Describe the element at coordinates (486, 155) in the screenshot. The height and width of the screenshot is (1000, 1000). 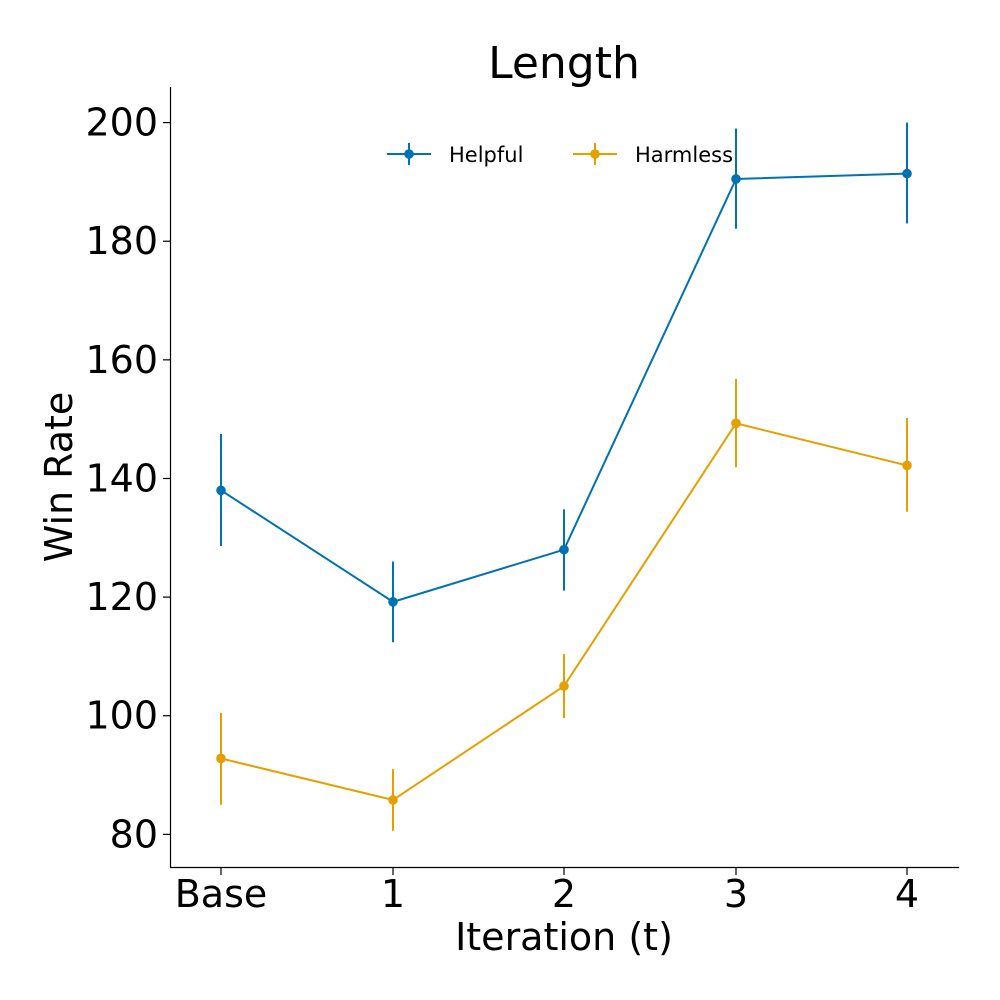
I see `legend-label: Helpful` at that location.